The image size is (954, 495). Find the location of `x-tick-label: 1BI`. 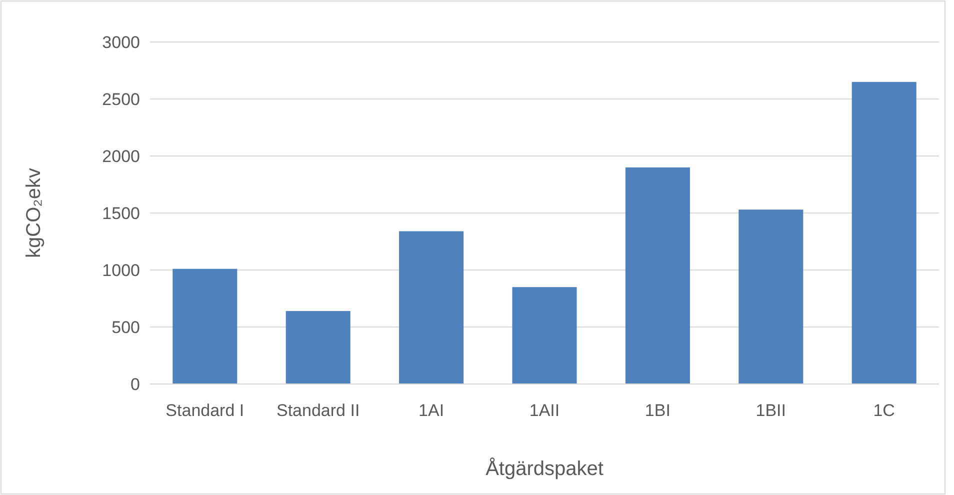

x-tick-label: 1BI is located at coordinates (657, 410).